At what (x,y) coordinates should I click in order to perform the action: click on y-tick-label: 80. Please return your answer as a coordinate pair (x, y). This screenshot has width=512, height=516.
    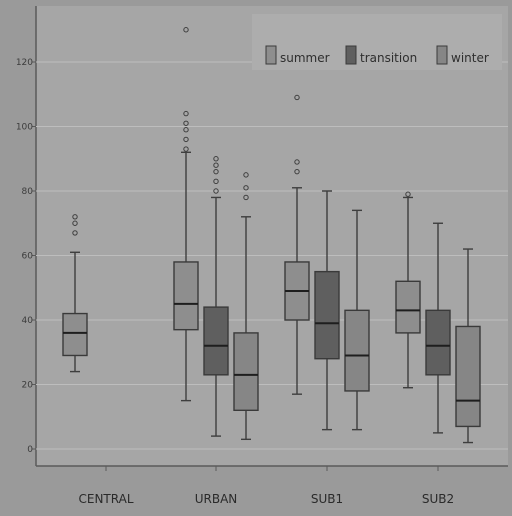
    Looking at the image, I should click on (28, 192).